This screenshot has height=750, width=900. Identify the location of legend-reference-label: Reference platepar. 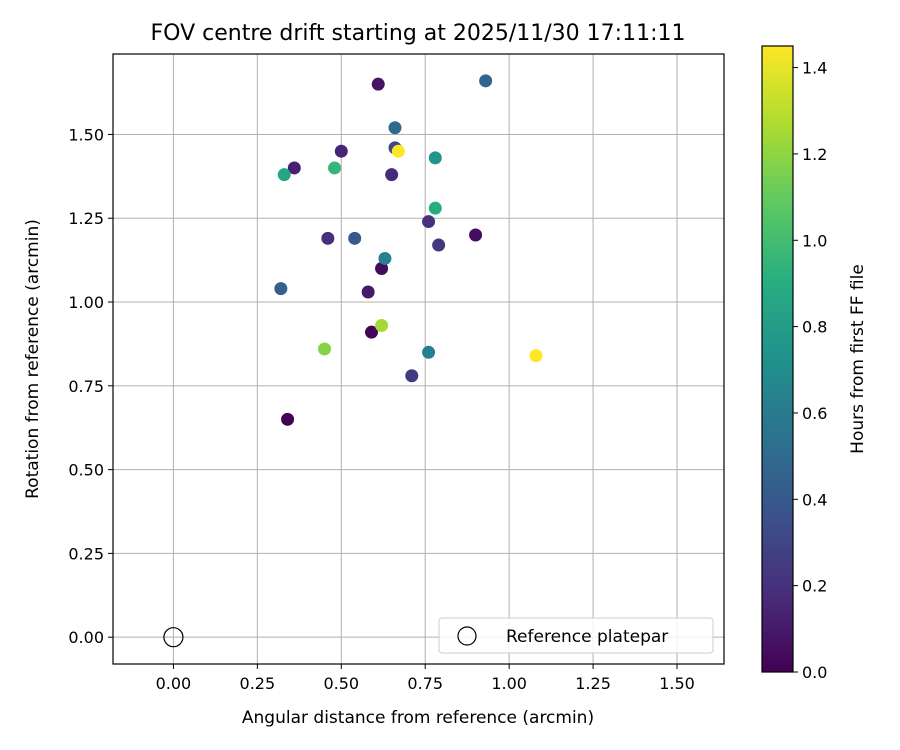
(587, 637).